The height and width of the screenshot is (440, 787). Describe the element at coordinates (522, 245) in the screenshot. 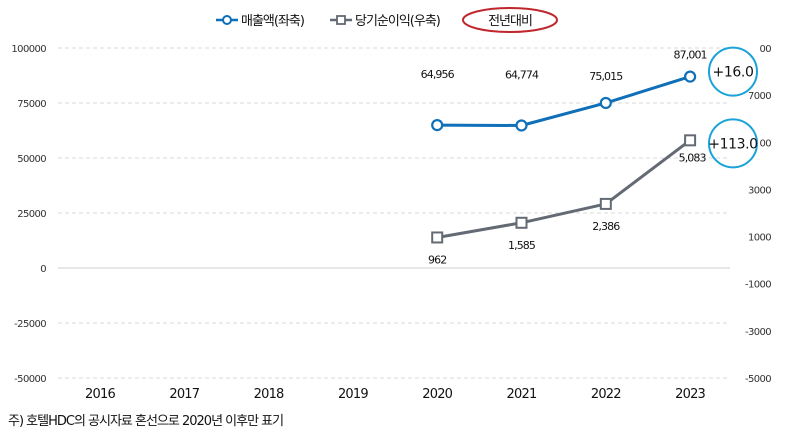

I see `data-label: 1,585` at that location.